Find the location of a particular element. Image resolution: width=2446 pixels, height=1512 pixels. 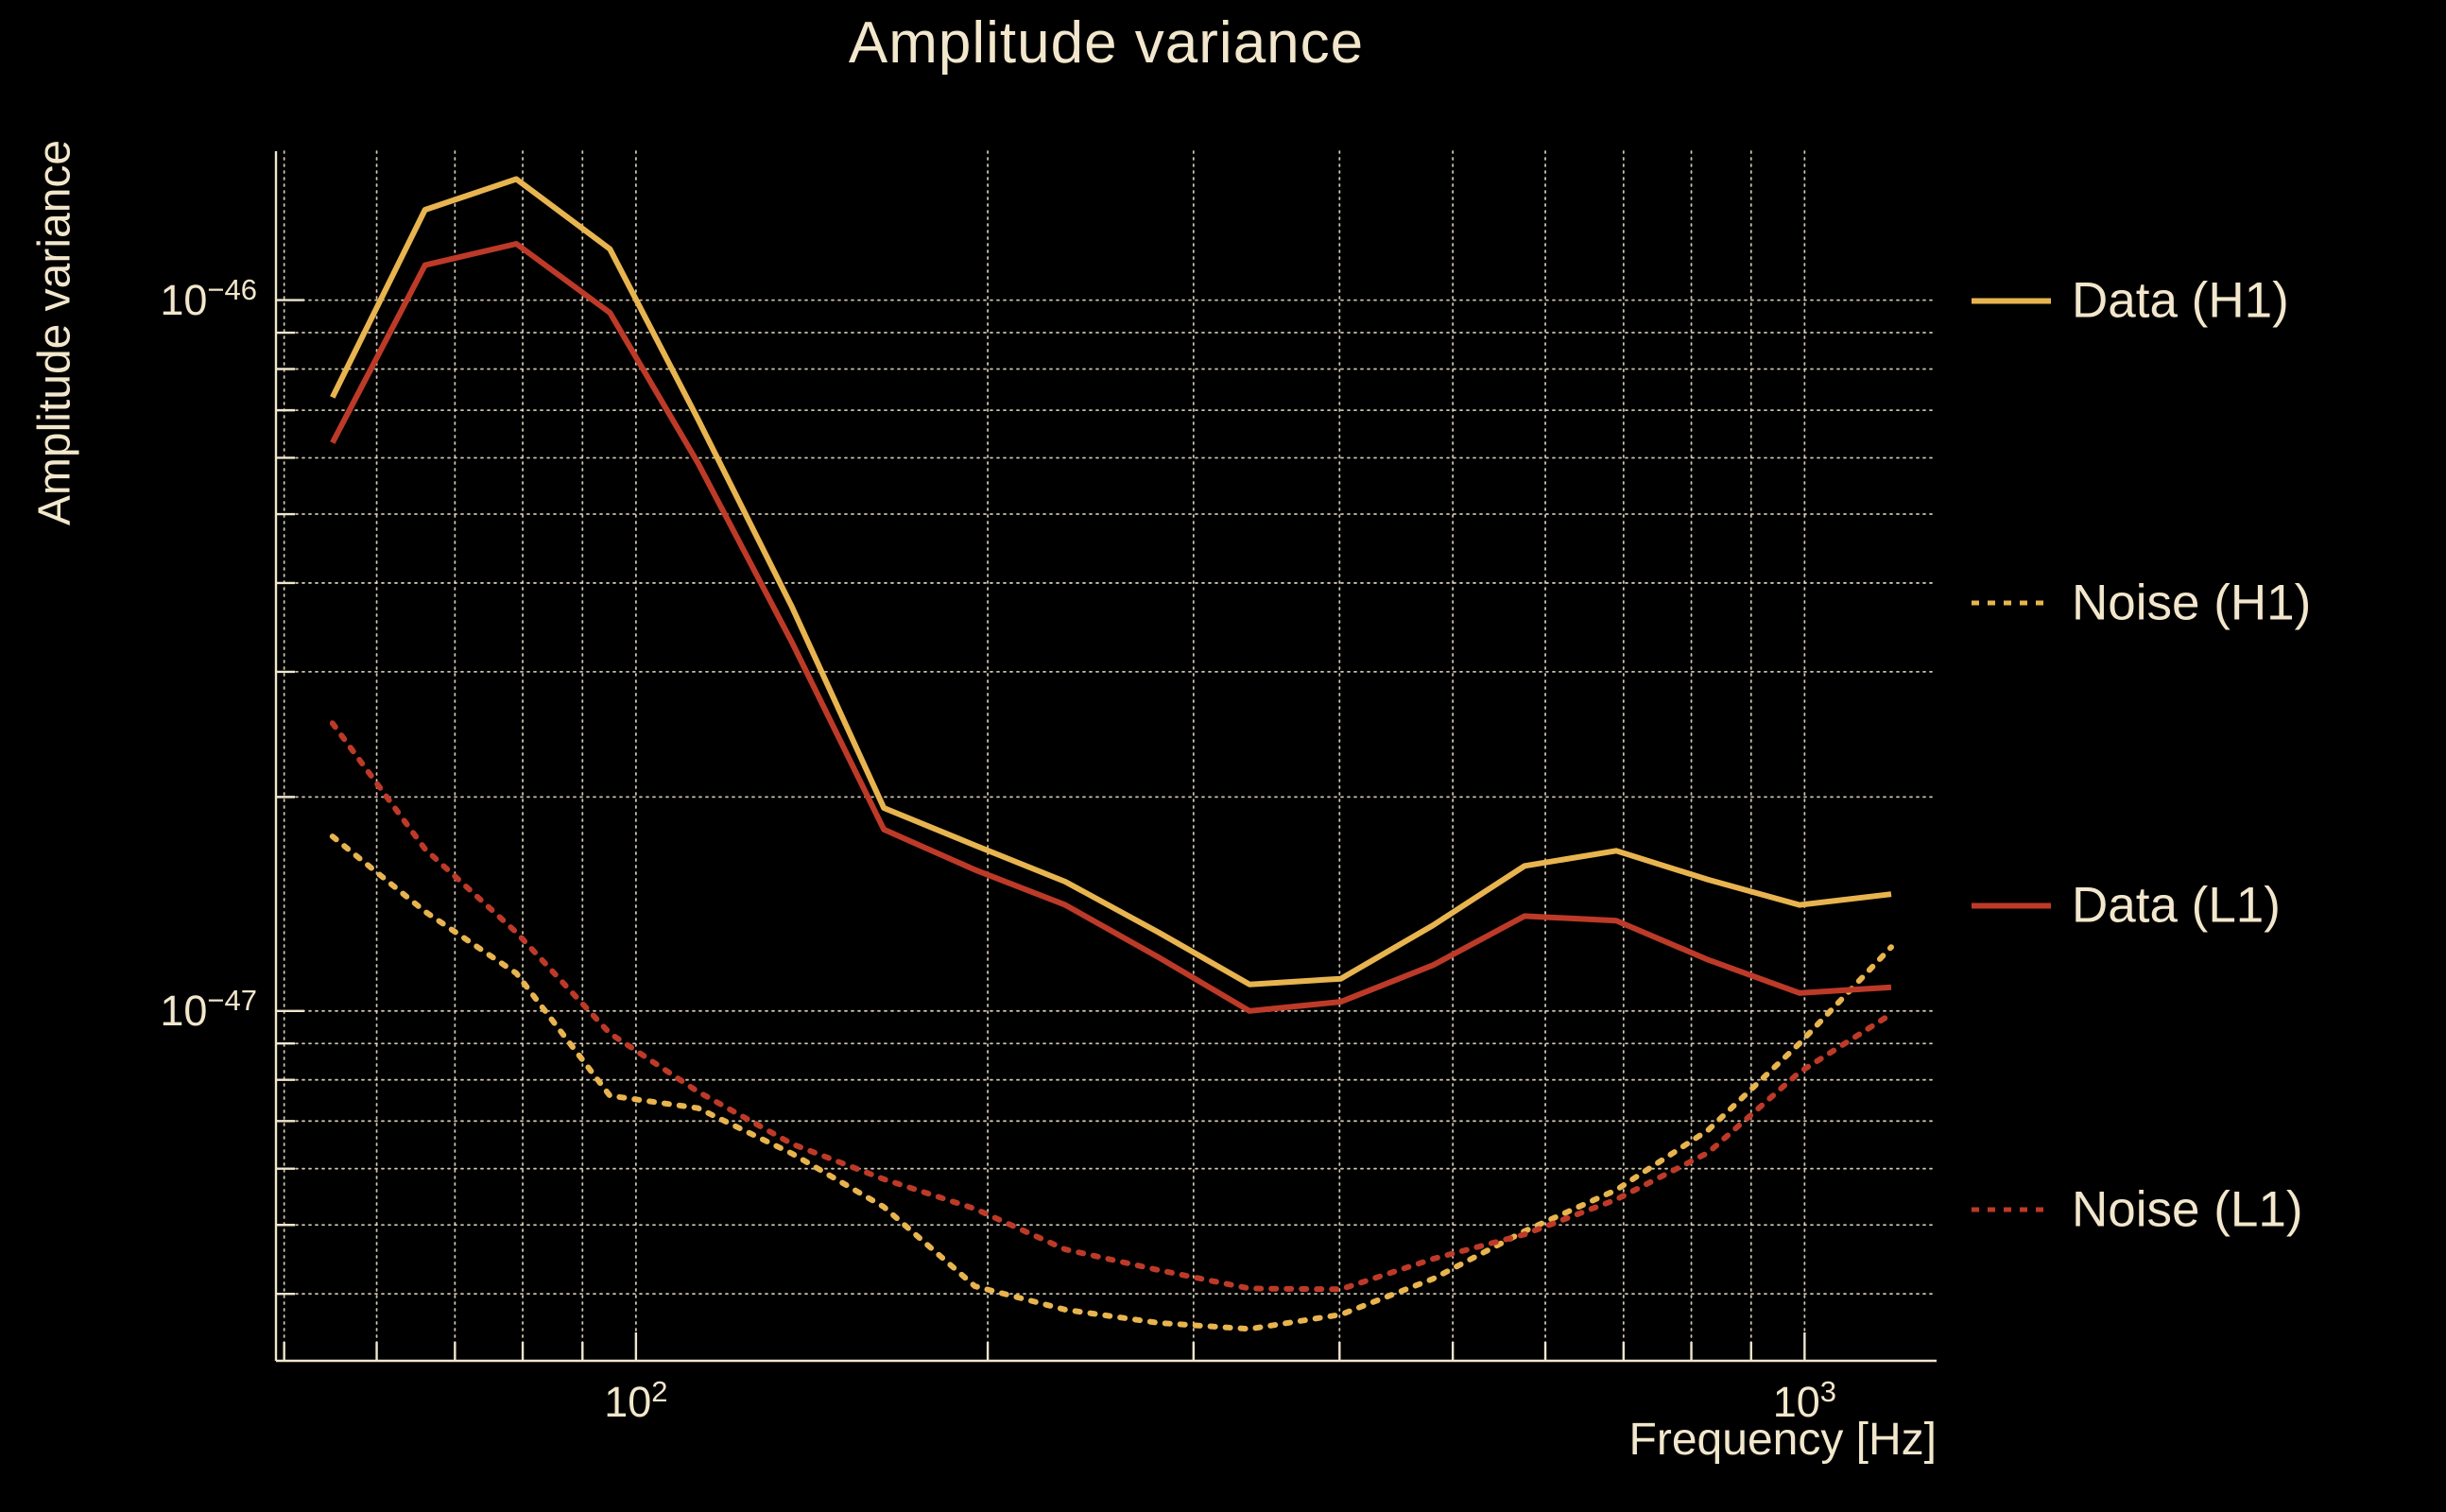

legend-item-data-h1-: Data (H1) is located at coordinates (2130, 301).